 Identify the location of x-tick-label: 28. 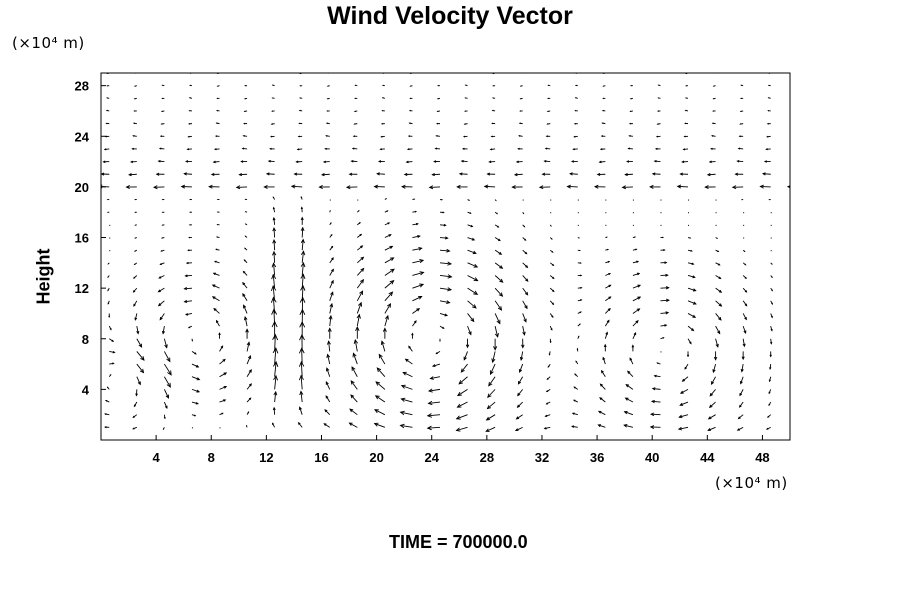
(487, 457).